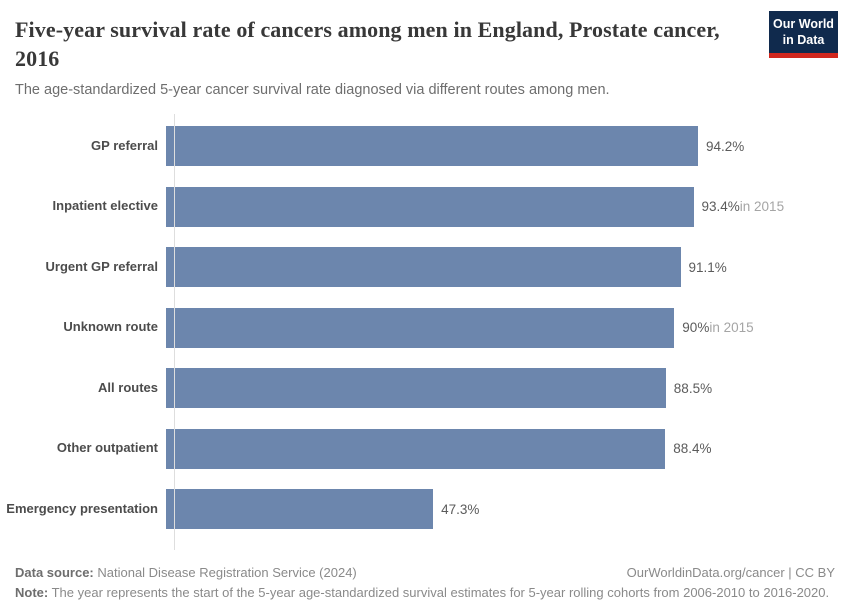 The width and height of the screenshot is (850, 600). I want to click on bar-area: 93.4%in 2015, so click(508, 206).